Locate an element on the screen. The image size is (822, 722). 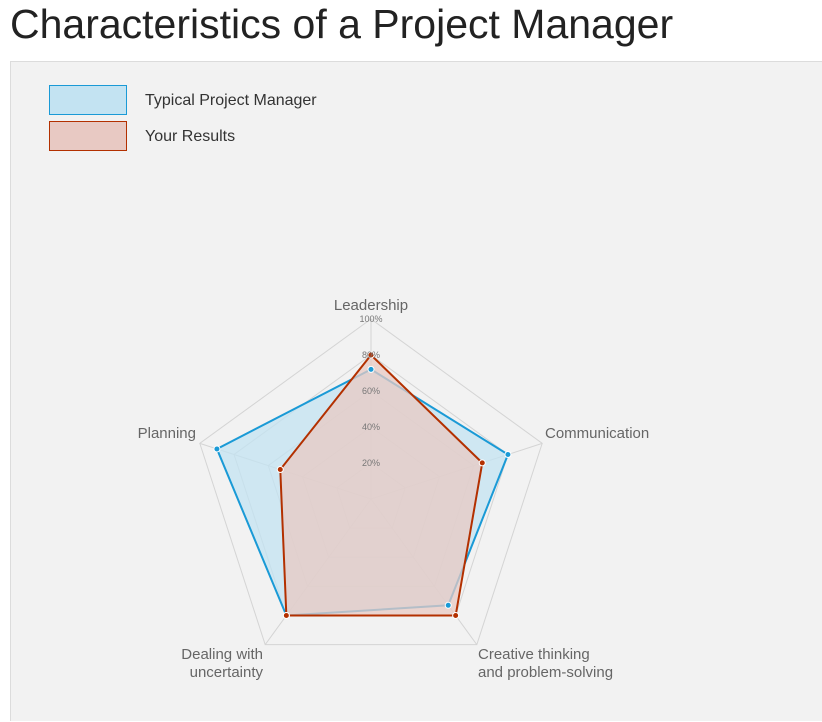
legend-swatch-your-results is located at coordinates (88, 136).